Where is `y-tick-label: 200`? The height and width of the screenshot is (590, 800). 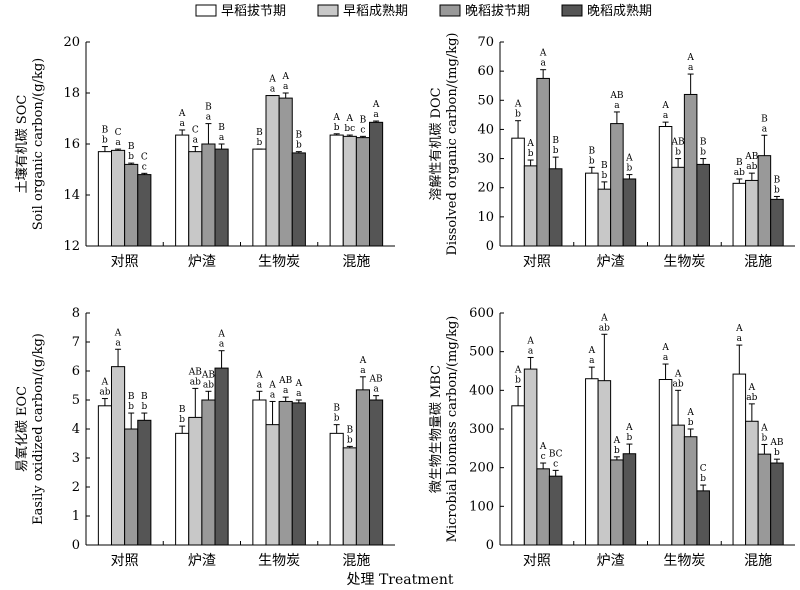
y-tick-label: 200 is located at coordinates (481, 468).